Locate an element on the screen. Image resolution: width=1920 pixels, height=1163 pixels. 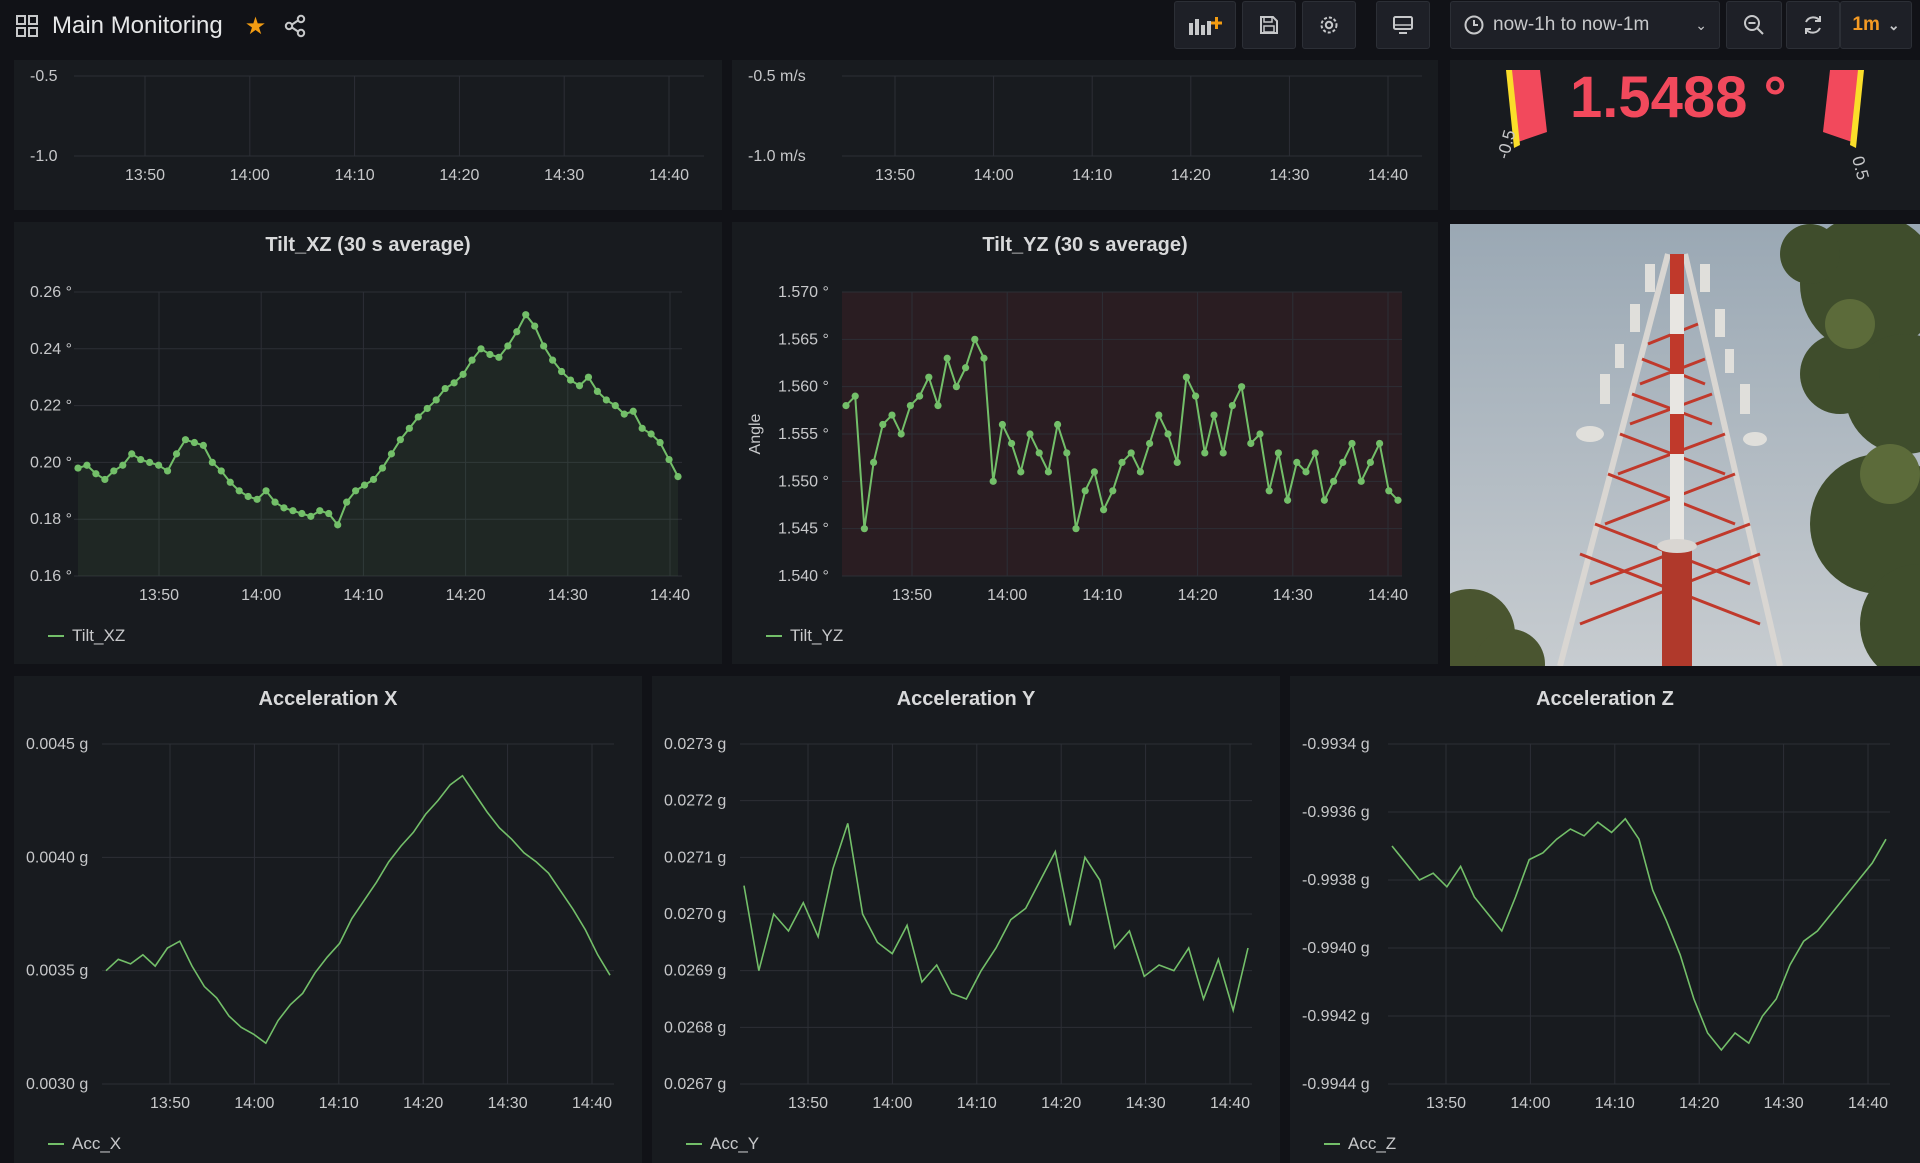
refresh-interval-picker: 1m ⌄ is located at coordinates (1876, 25).